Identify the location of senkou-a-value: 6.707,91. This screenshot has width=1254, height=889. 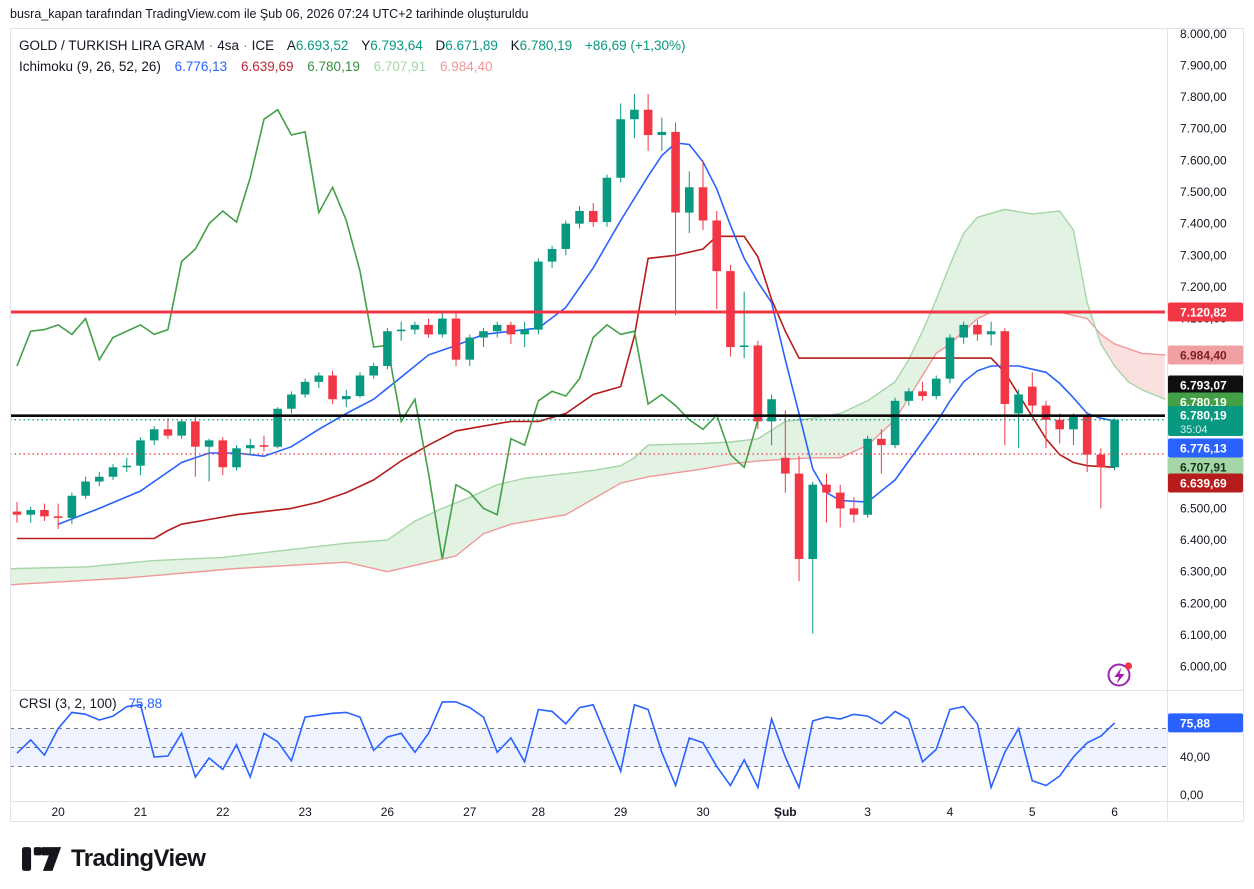
(400, 66).